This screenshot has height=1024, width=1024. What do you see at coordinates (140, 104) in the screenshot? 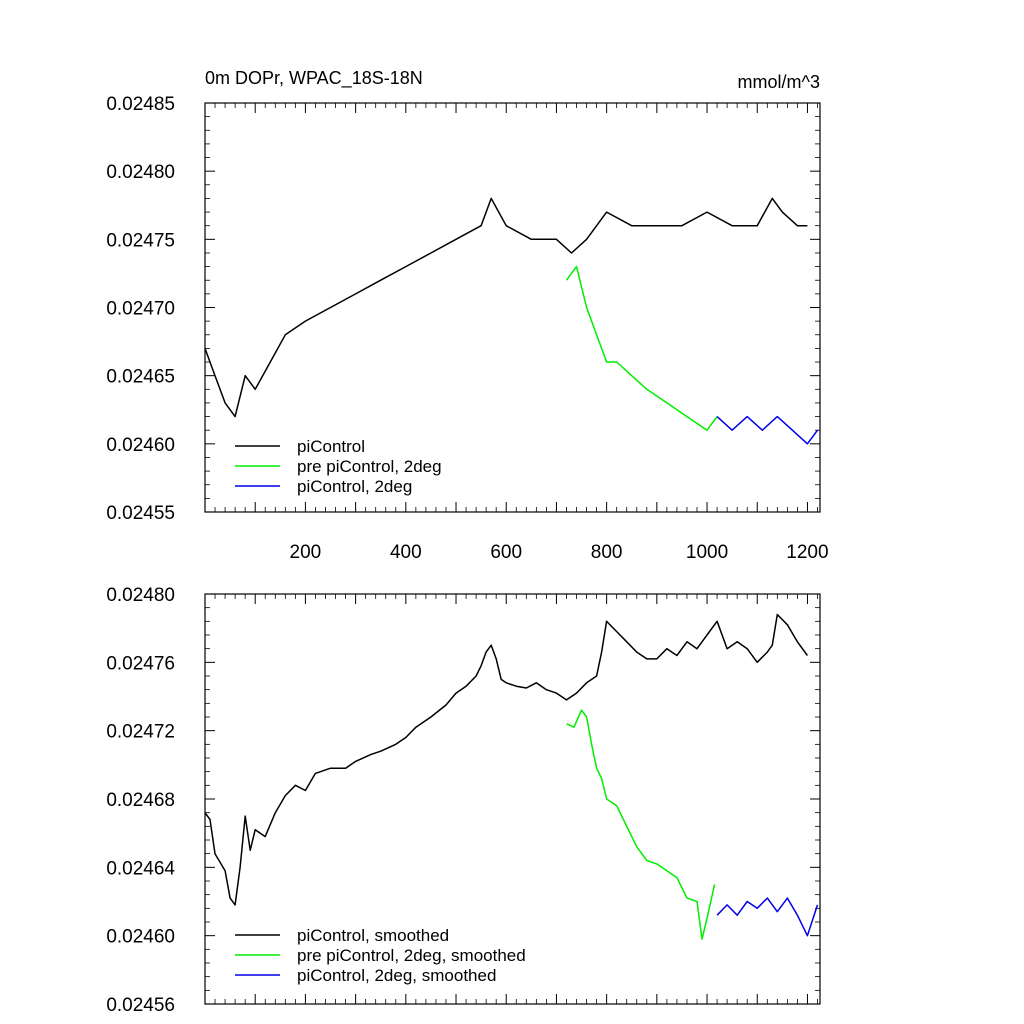
I see `y-tick-label: 0.02485` at bounding box center [140, 104].